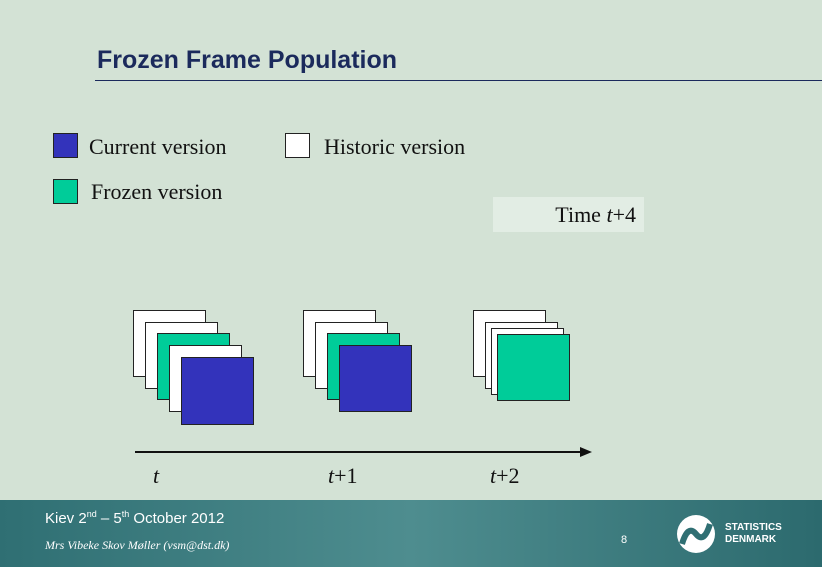  What do you see at coordinates (247, 60) in the screenshot?
I see `title: Frozen Frame Population` at bounding box center [247, 60].